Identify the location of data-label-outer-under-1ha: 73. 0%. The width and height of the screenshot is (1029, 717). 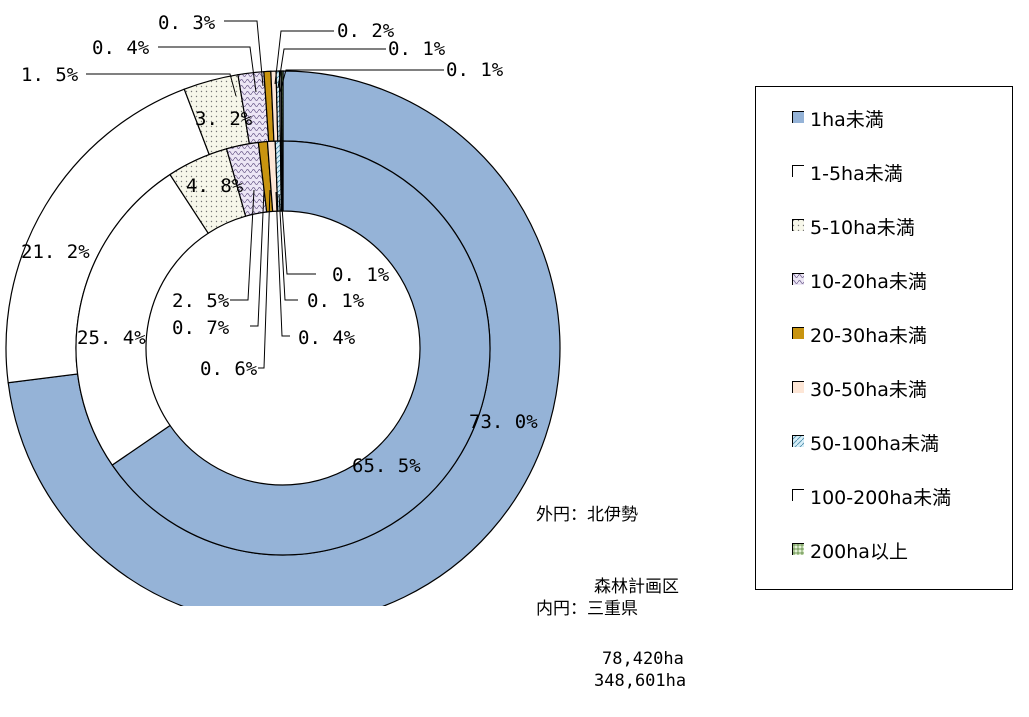
(503, 422).